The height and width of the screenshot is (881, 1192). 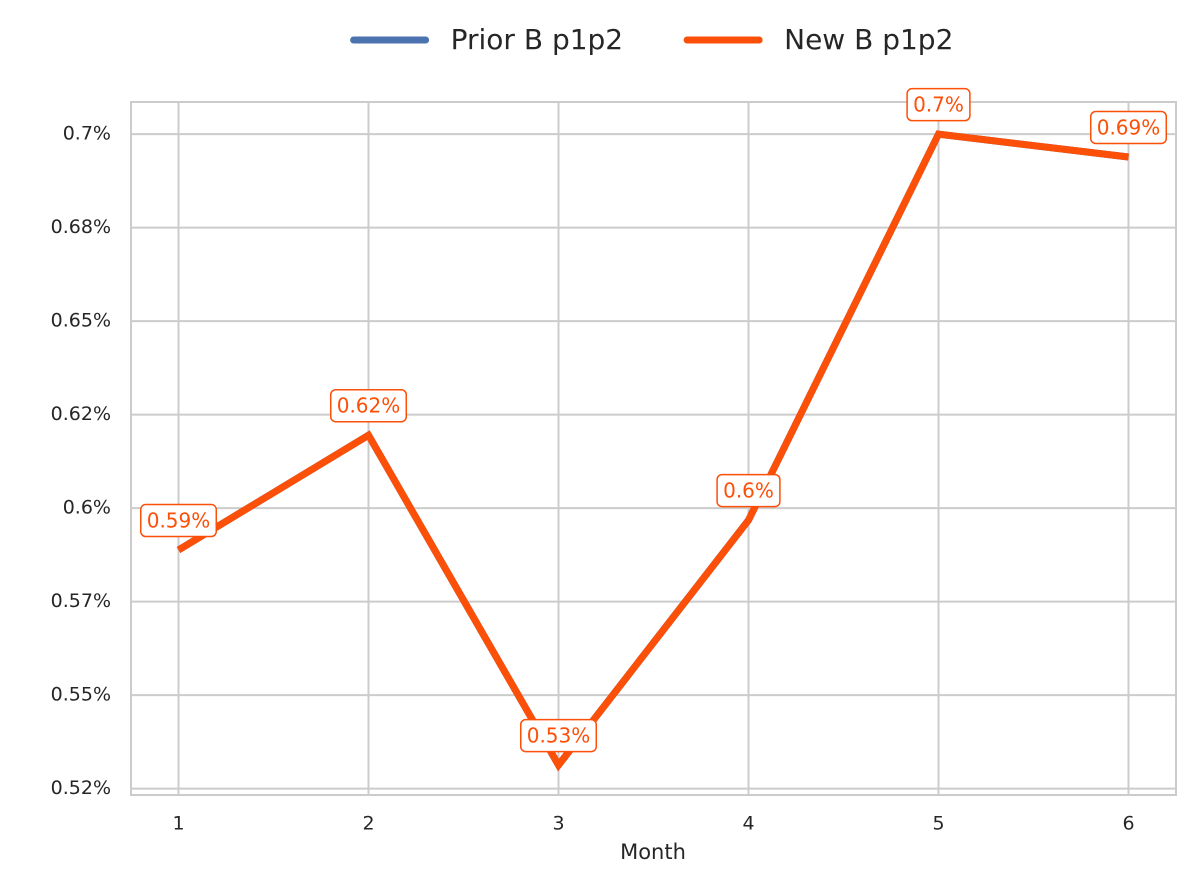 I want to click on data-label: 0.62%, so click(x=368, y=405).